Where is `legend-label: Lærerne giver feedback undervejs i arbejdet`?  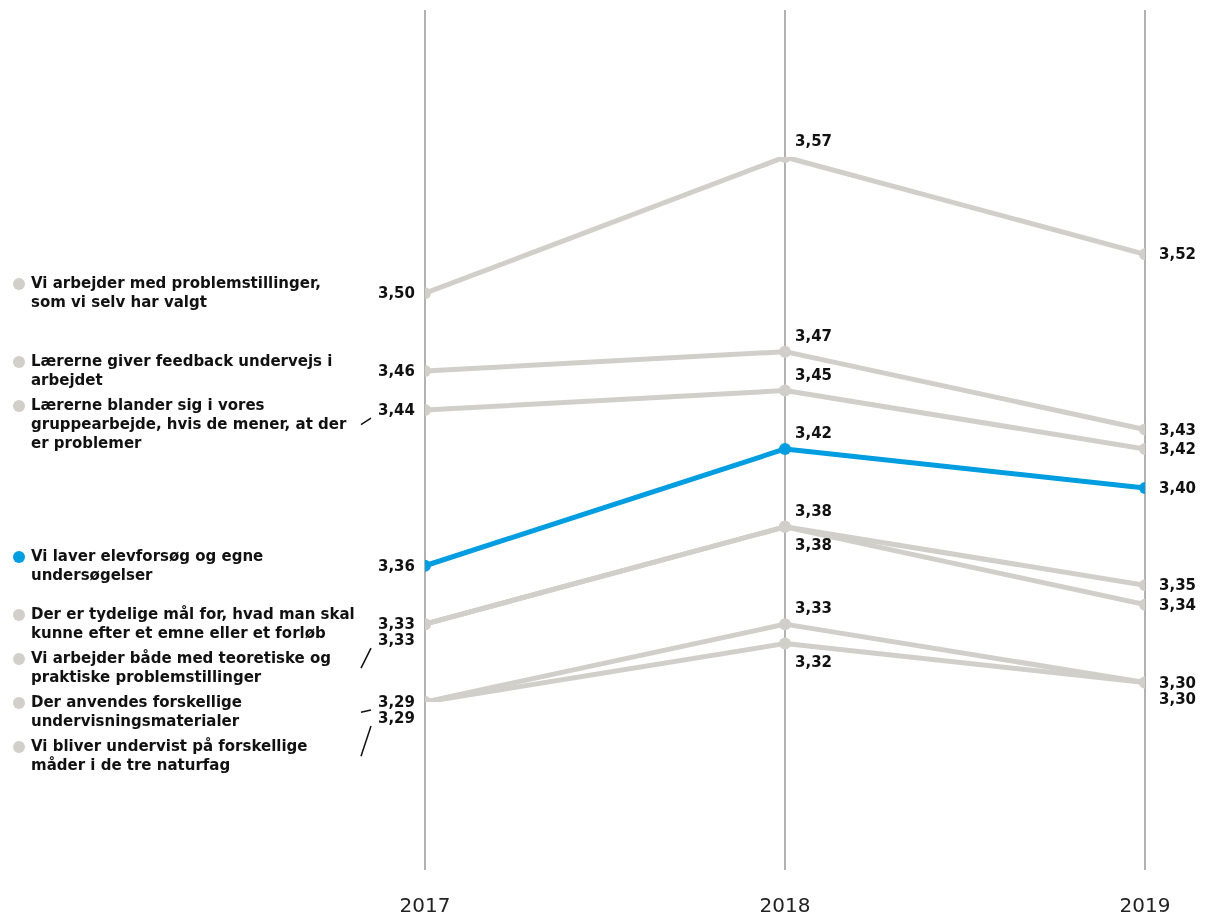 legend-label: Lærerne giver feedback undervejs i arbejdet is located at coordinates (182, 371).